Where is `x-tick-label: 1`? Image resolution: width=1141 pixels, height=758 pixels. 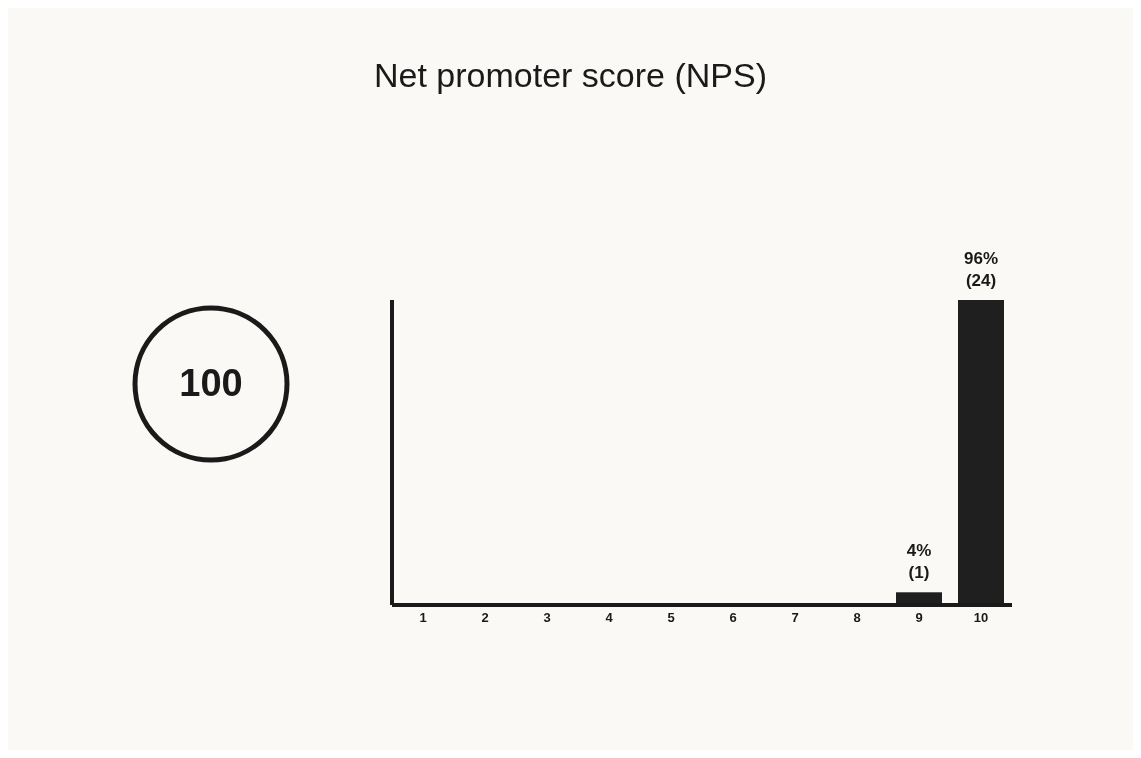 x-tick-label: 1 is located at coordinates (423, 618).